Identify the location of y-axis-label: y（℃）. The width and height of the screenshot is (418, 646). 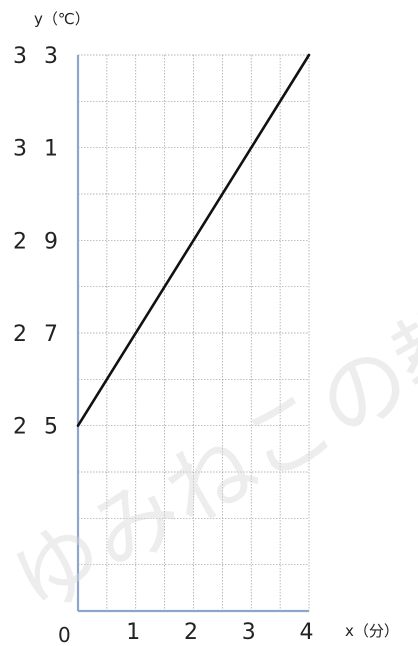
(62, 19).